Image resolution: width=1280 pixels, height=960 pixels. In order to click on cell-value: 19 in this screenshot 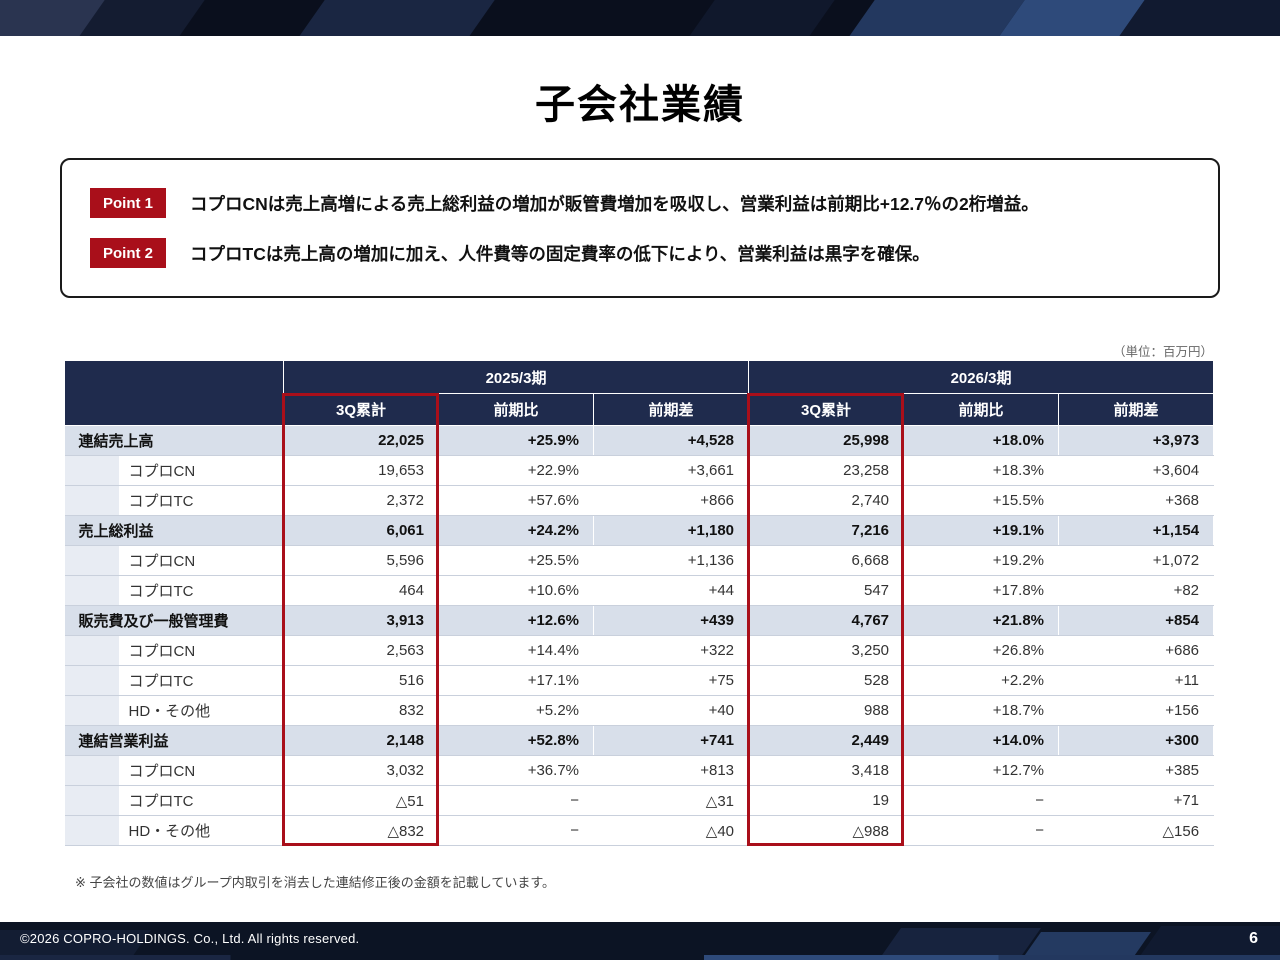, I will do `click(826, 800)`.